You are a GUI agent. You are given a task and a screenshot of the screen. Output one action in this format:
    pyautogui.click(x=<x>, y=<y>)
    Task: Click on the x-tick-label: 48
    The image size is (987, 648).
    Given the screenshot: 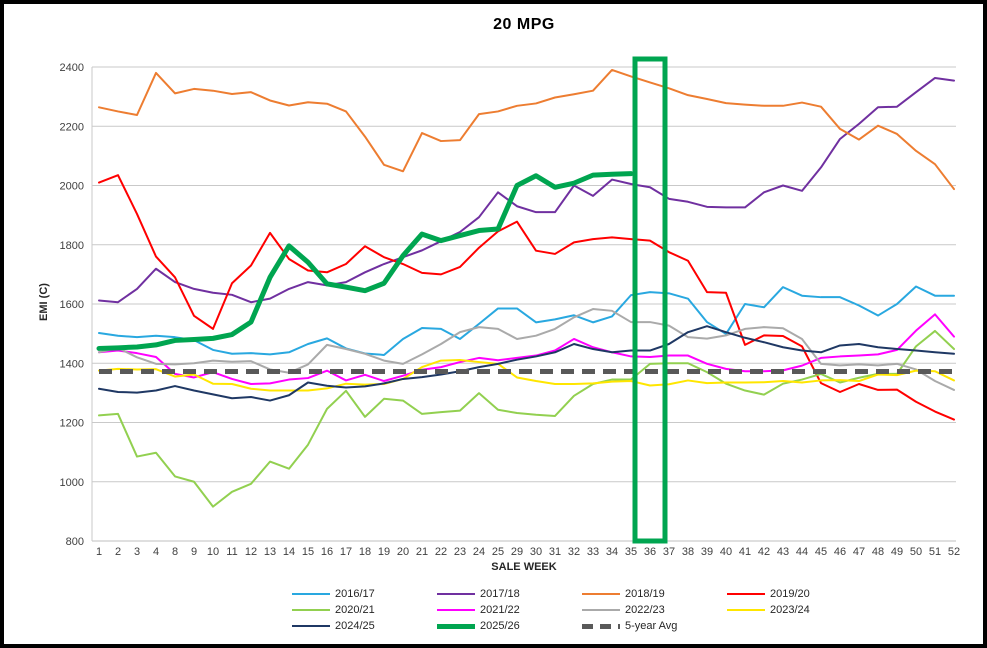 What is the action you would take?
    pyautogui.click(x=878, y=552)
    